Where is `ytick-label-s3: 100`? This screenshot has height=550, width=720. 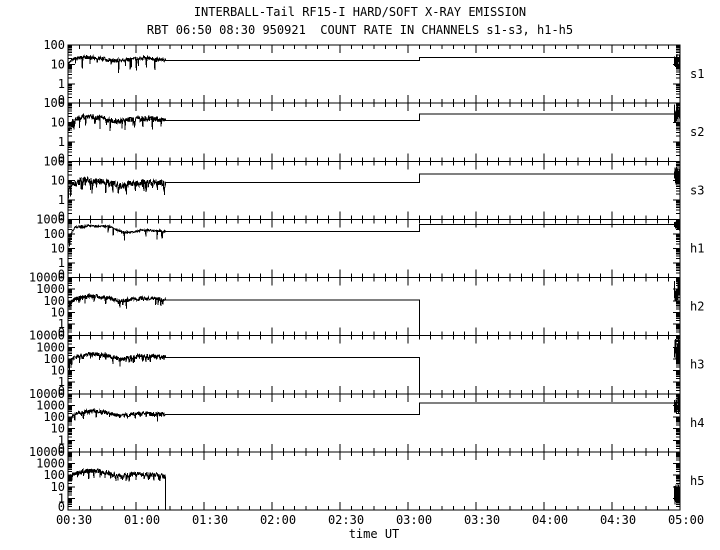
ytick-label-s3: 100 is located at coordinates (54, 161).